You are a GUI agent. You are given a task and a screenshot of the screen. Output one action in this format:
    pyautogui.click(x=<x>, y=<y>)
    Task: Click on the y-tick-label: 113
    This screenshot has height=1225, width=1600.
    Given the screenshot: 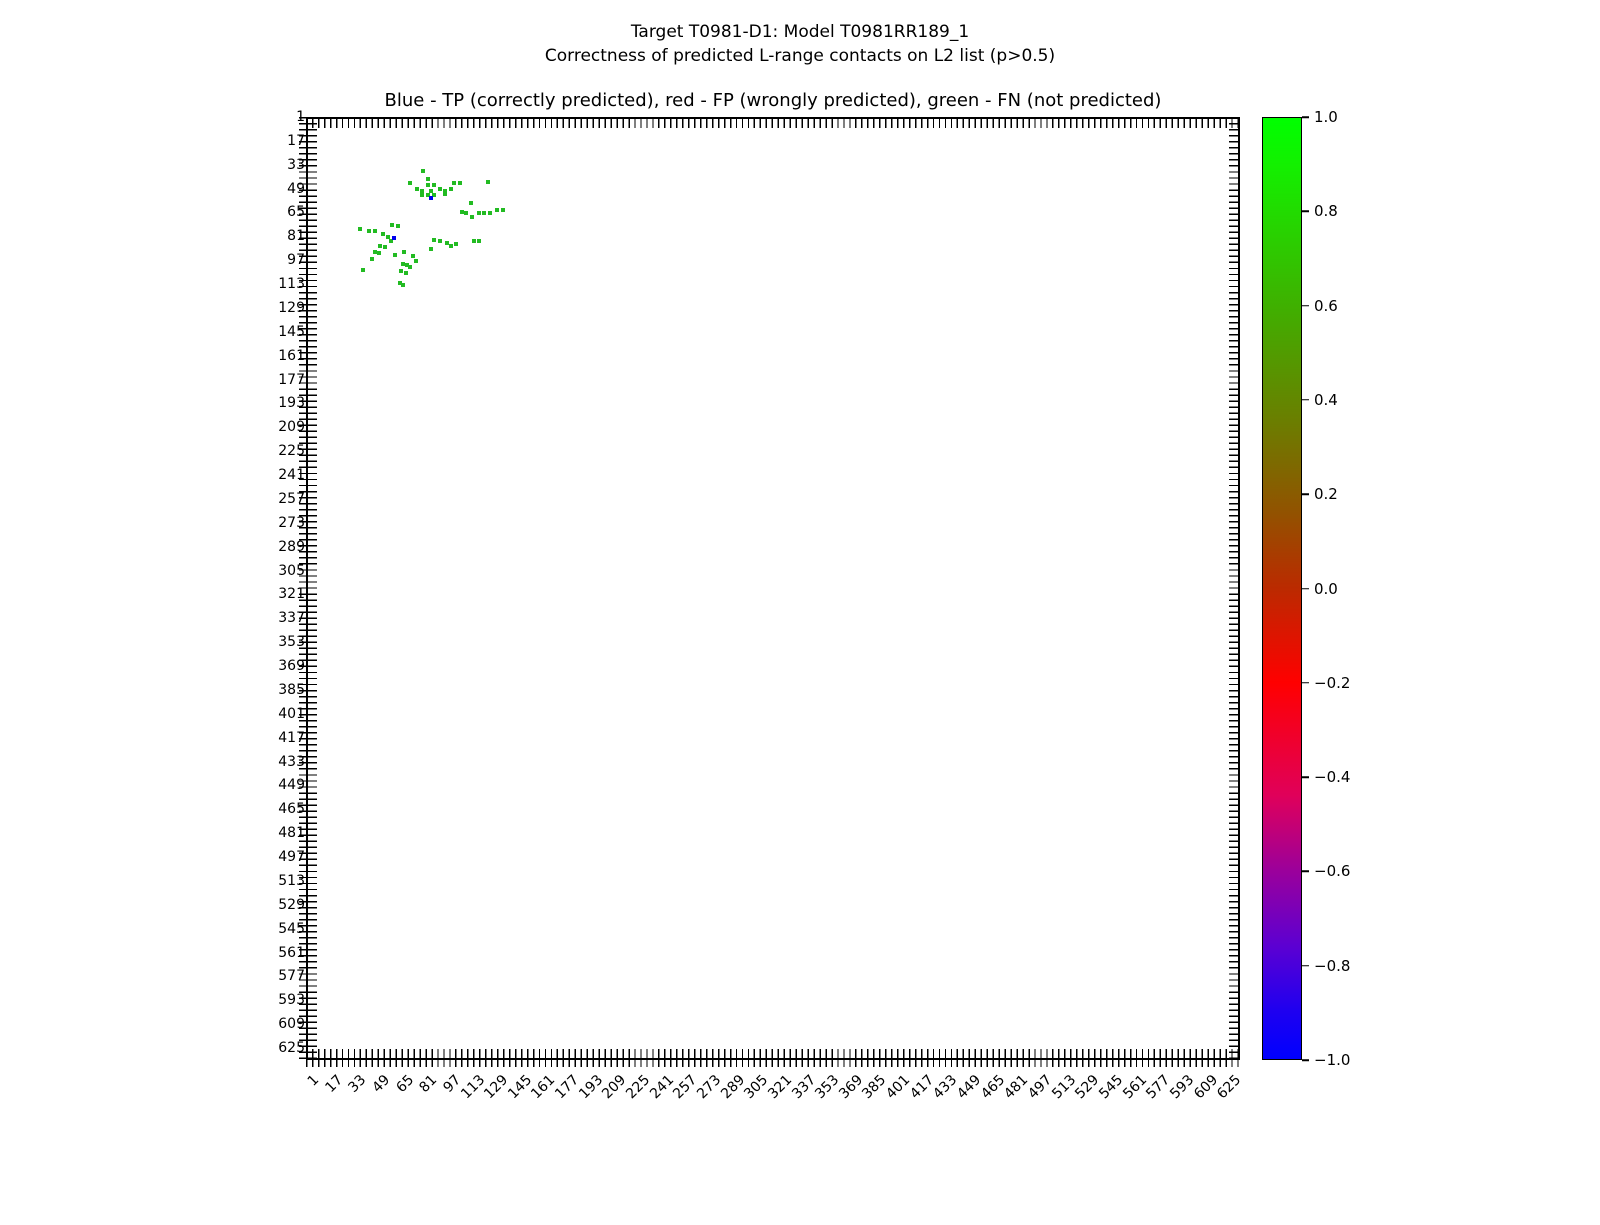 What is the action you would take?
    pyautogui.click(x=291, y=284)
    